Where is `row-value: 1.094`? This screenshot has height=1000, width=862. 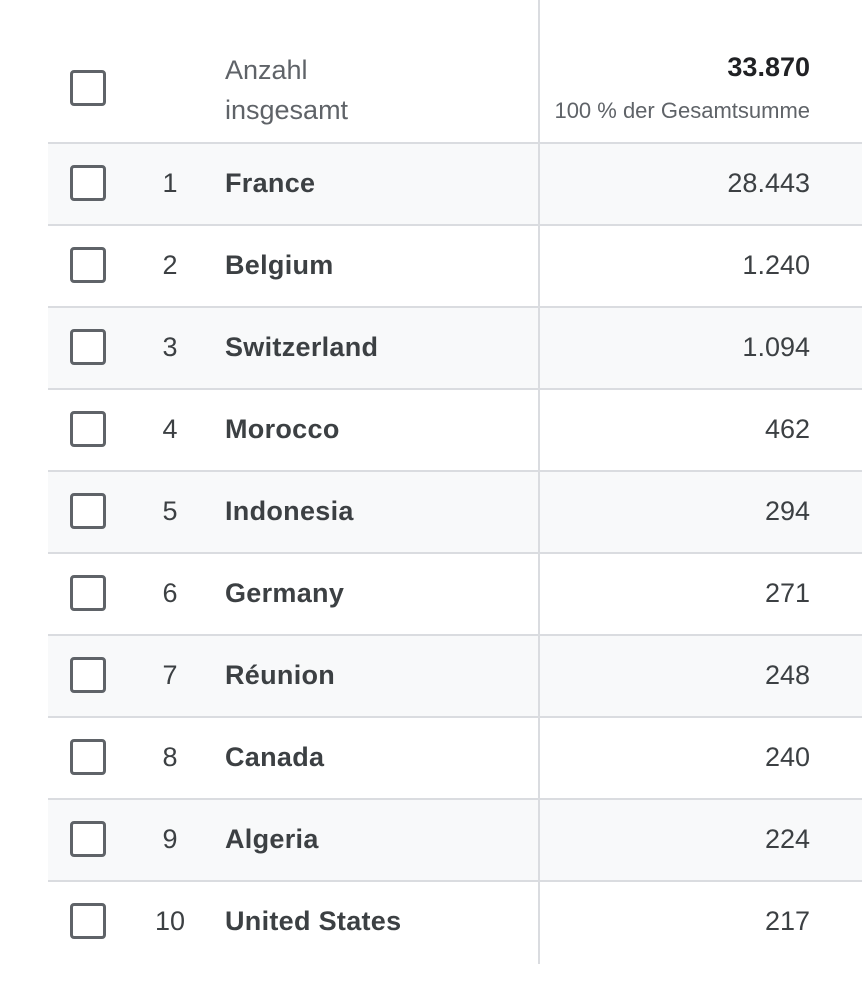
row-value: 1.094 is located at coordinates (776, 347).